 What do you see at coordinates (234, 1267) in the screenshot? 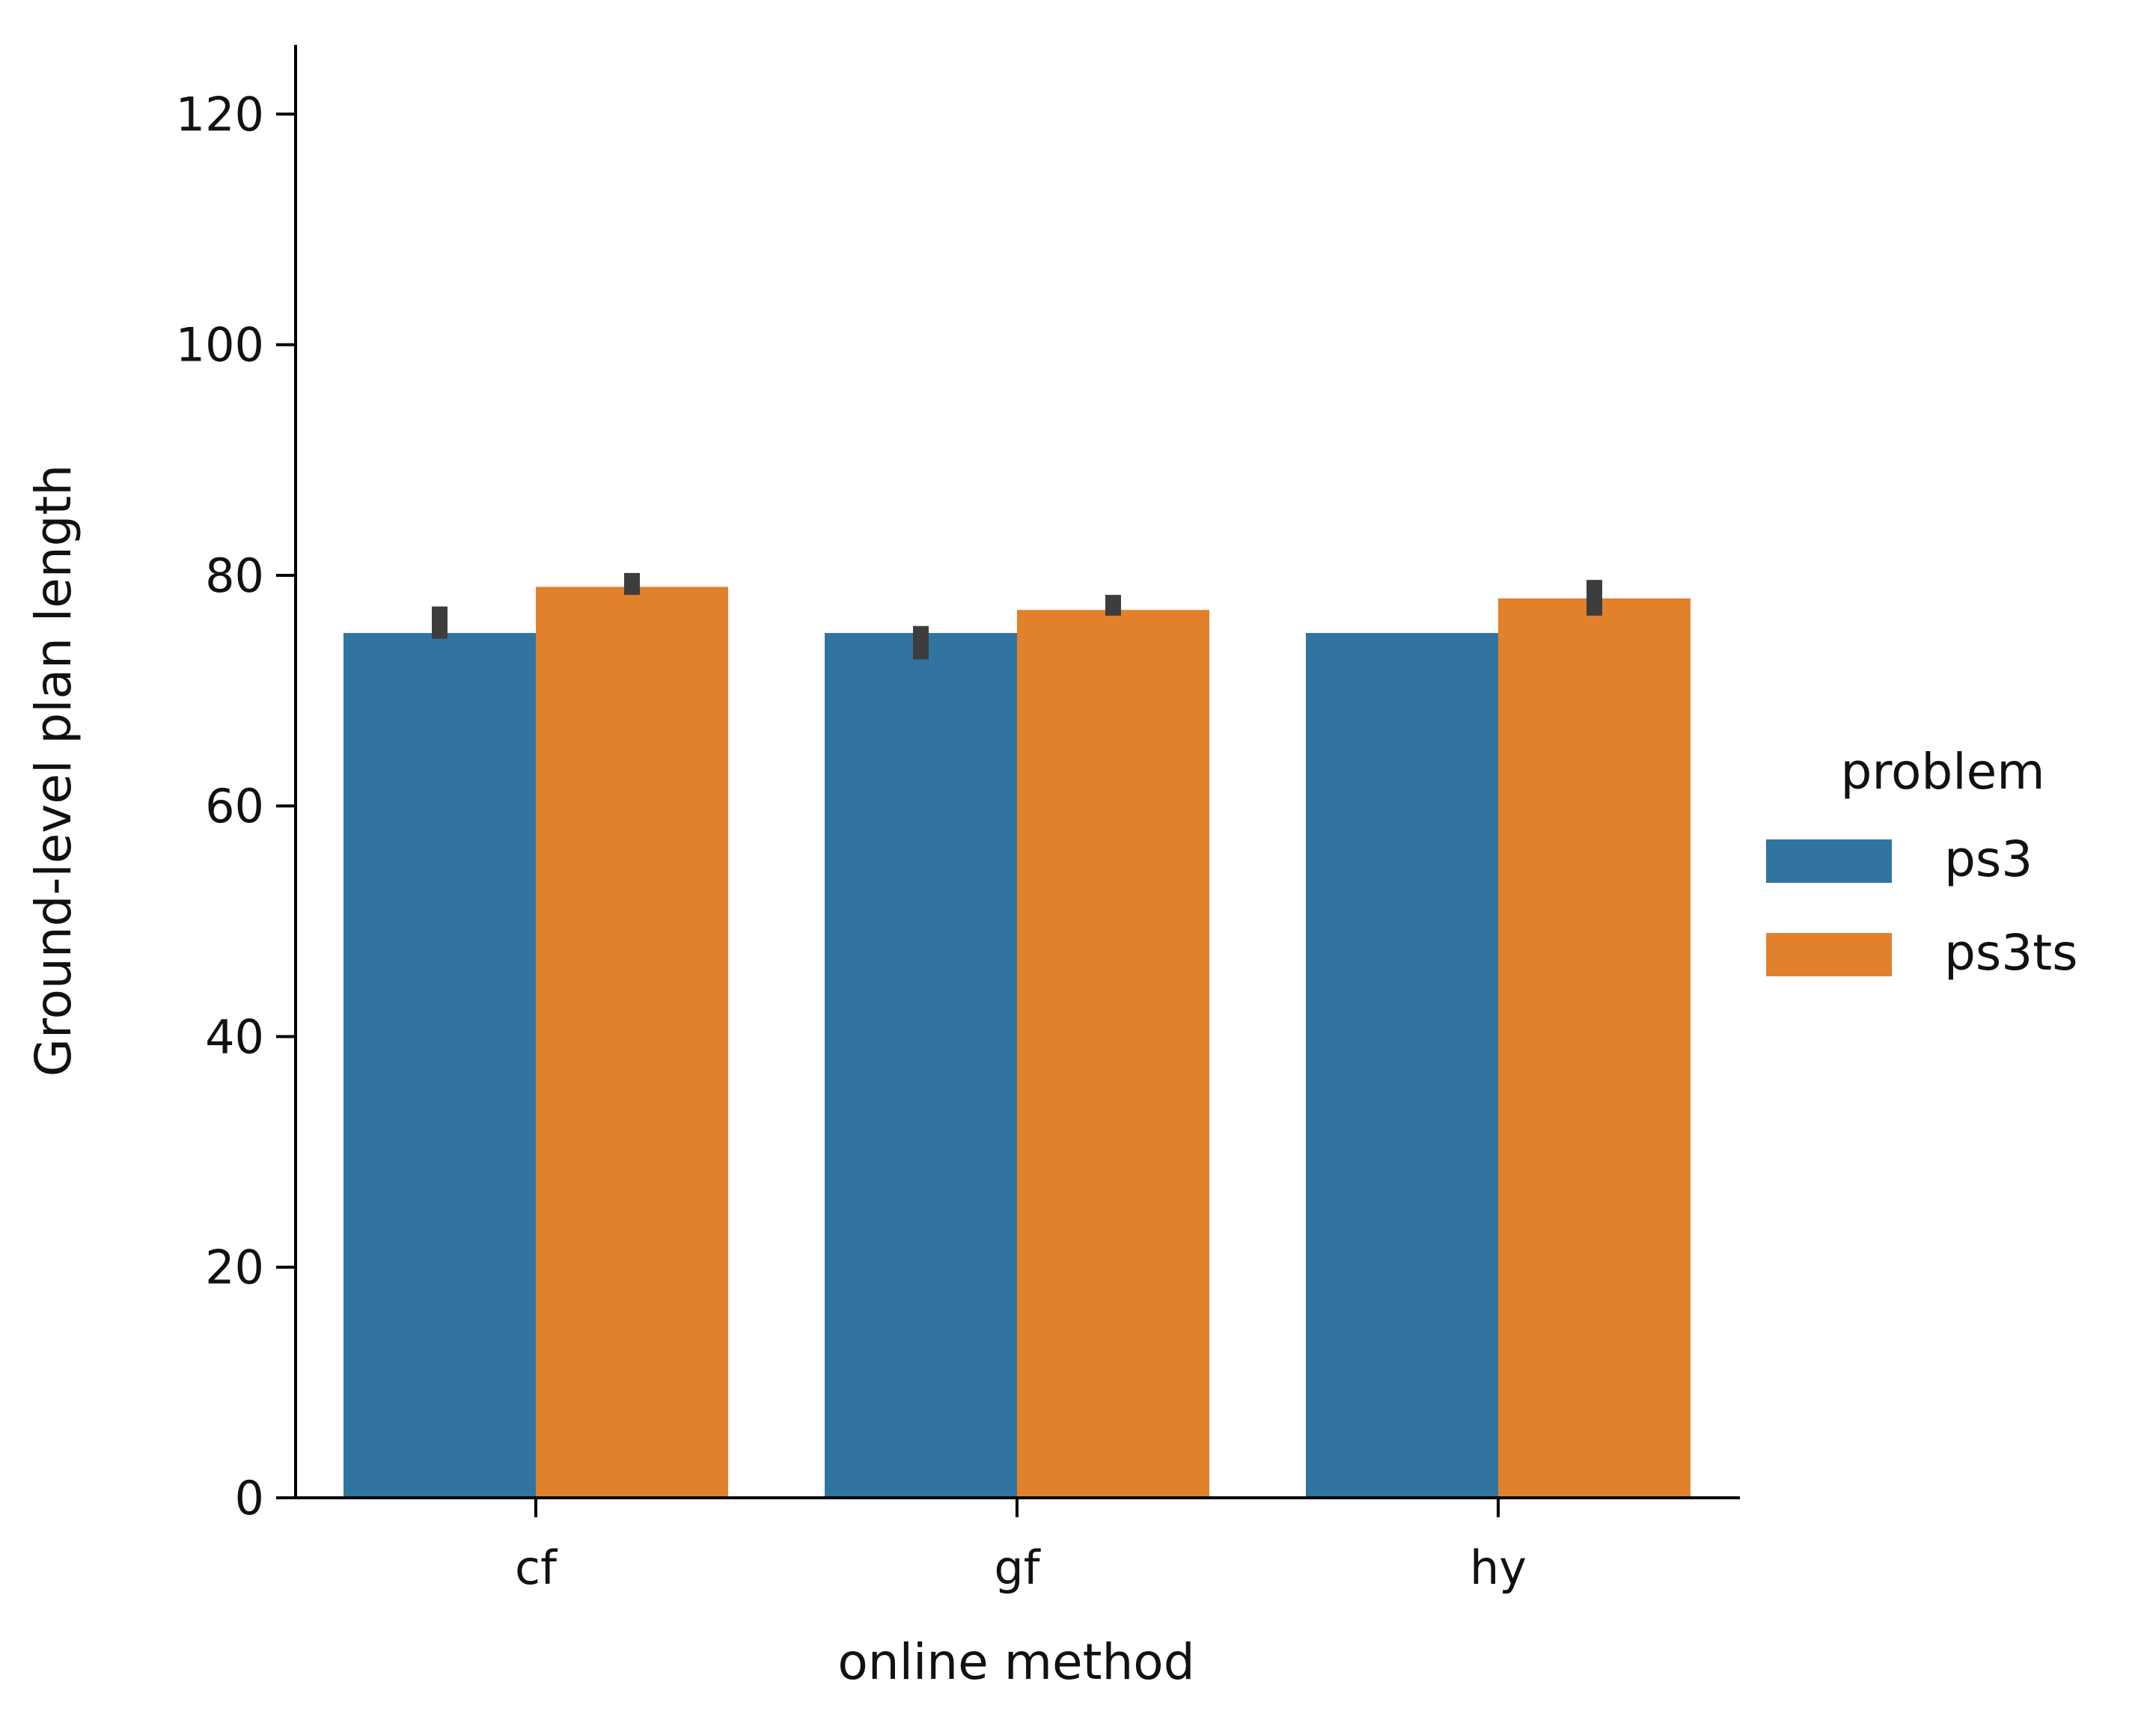
I see `y-tick-label-20: 20` at bounding box center [234, 1267].